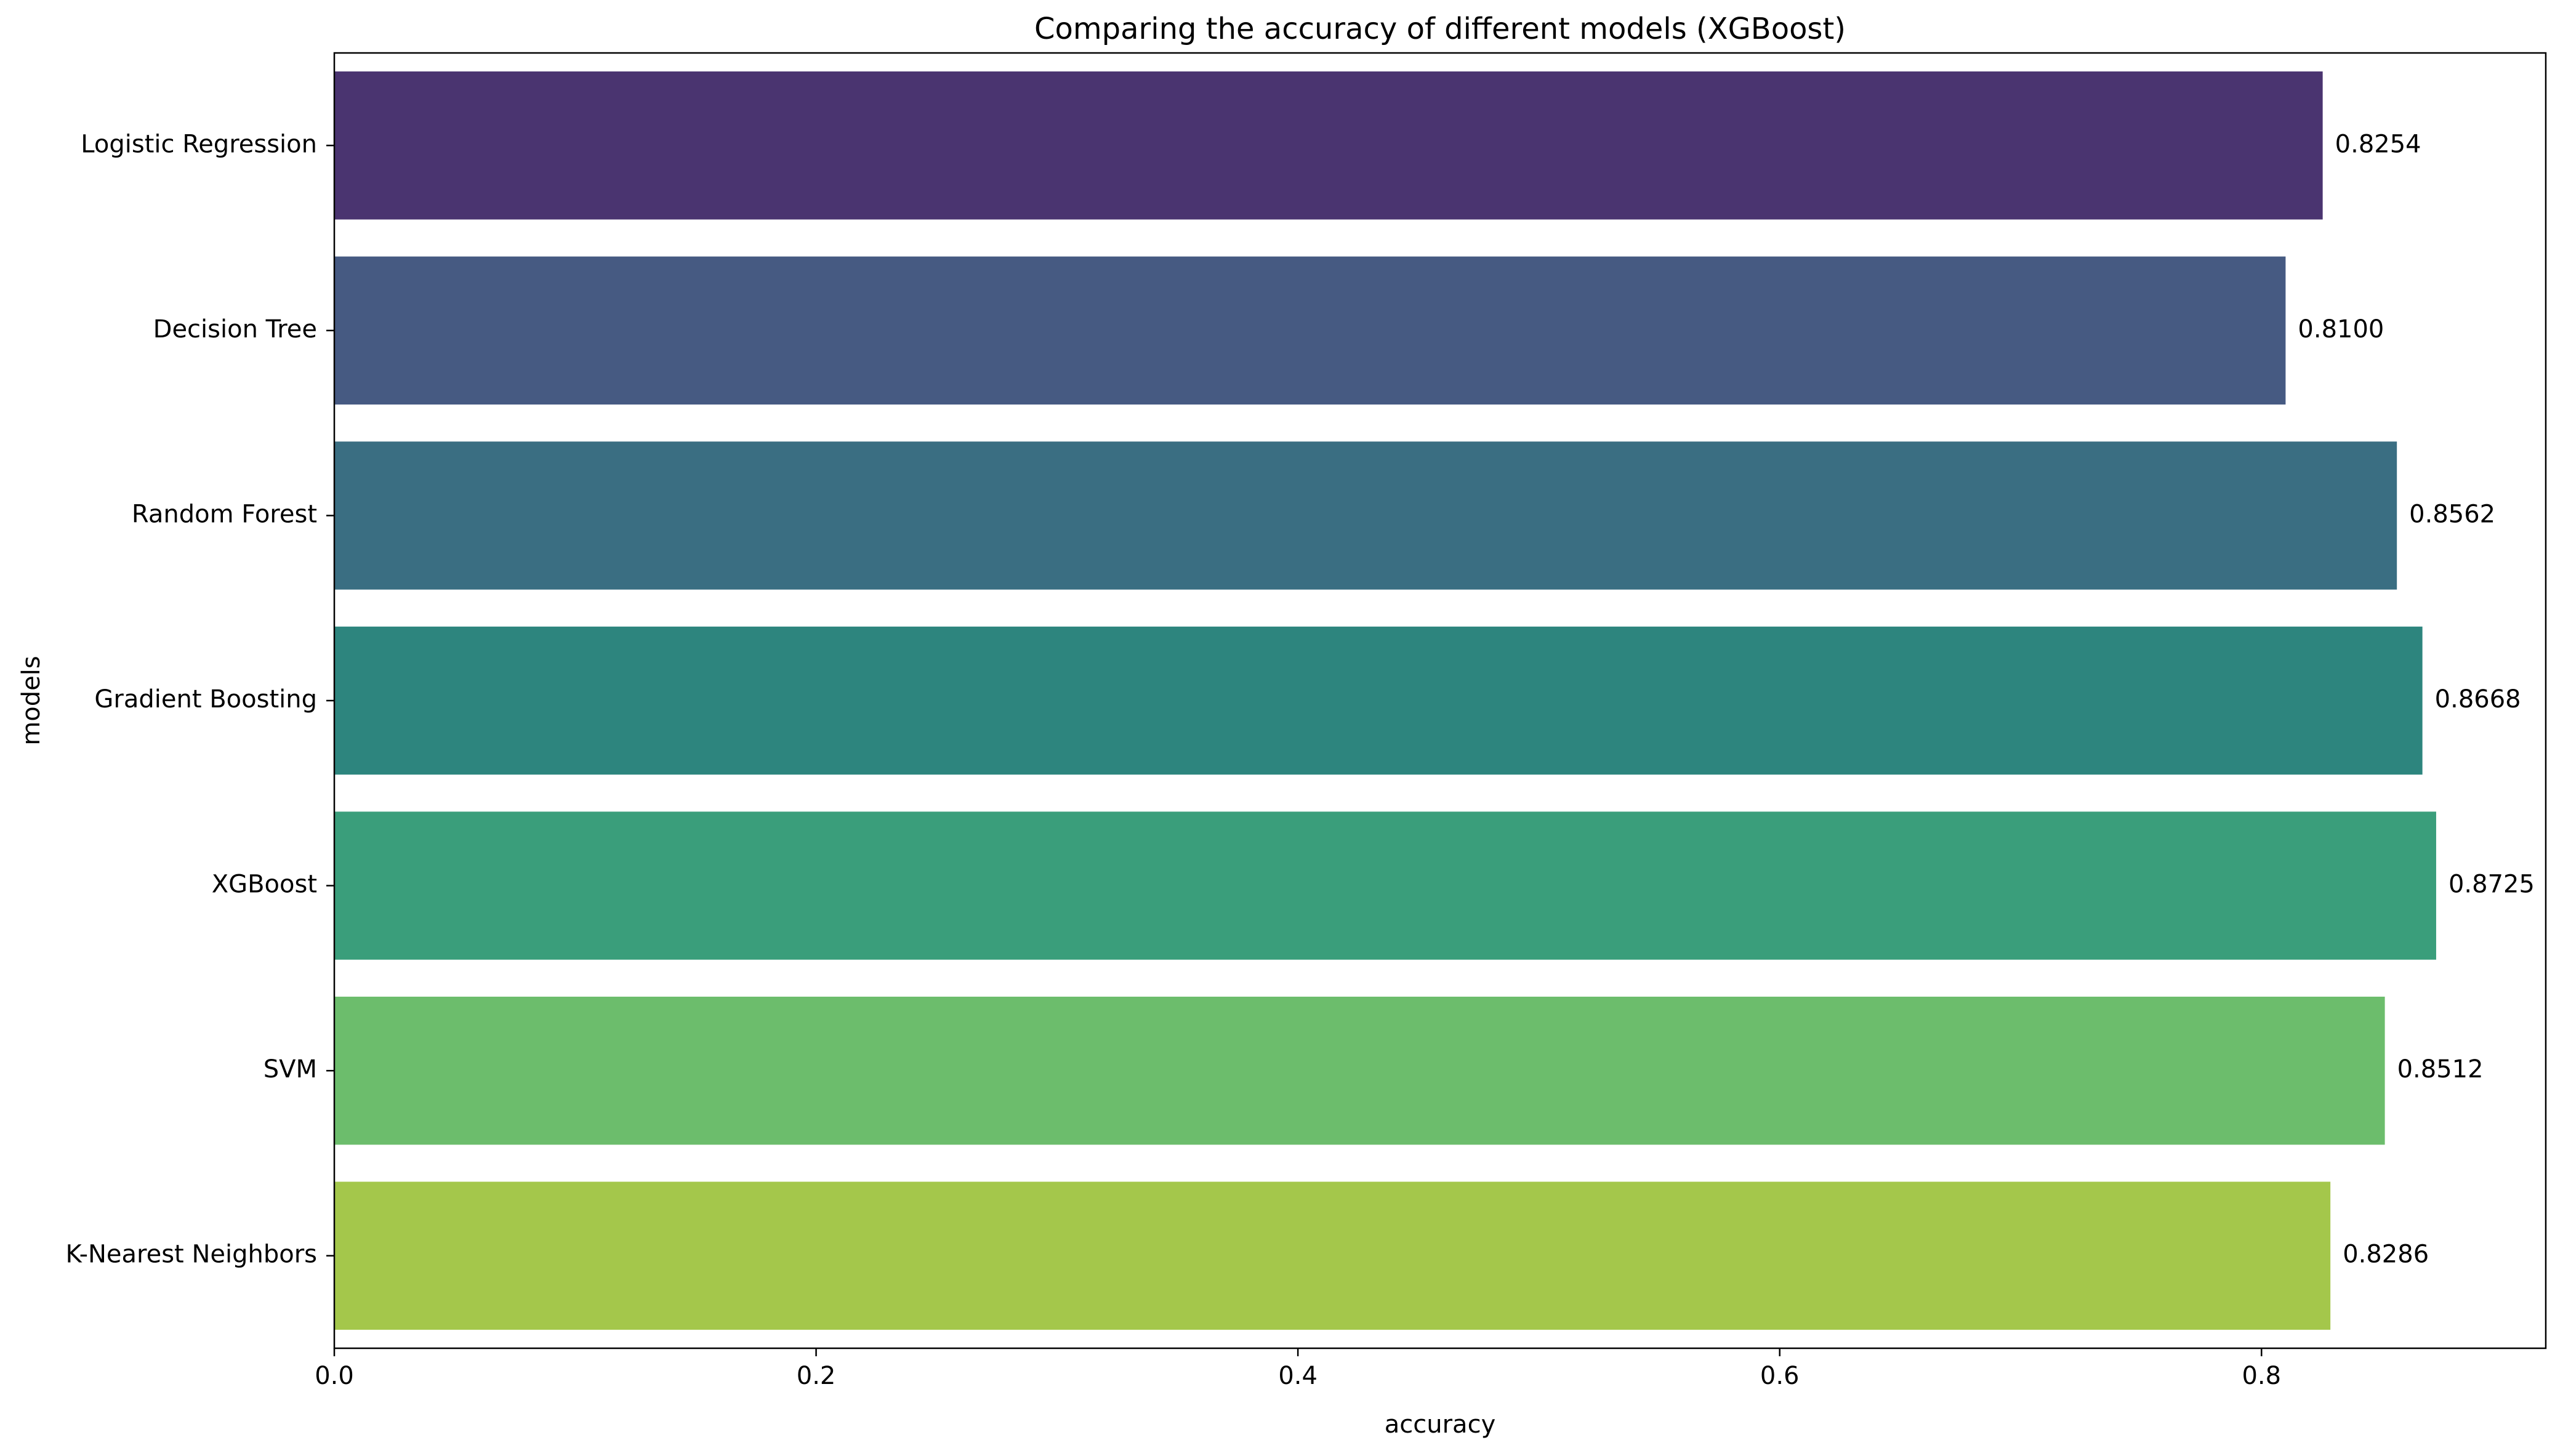  What do you see at coordinates (1359, 1070) in the screenshot?
I see `bar-svm` at bounding box center [1359, 1070].